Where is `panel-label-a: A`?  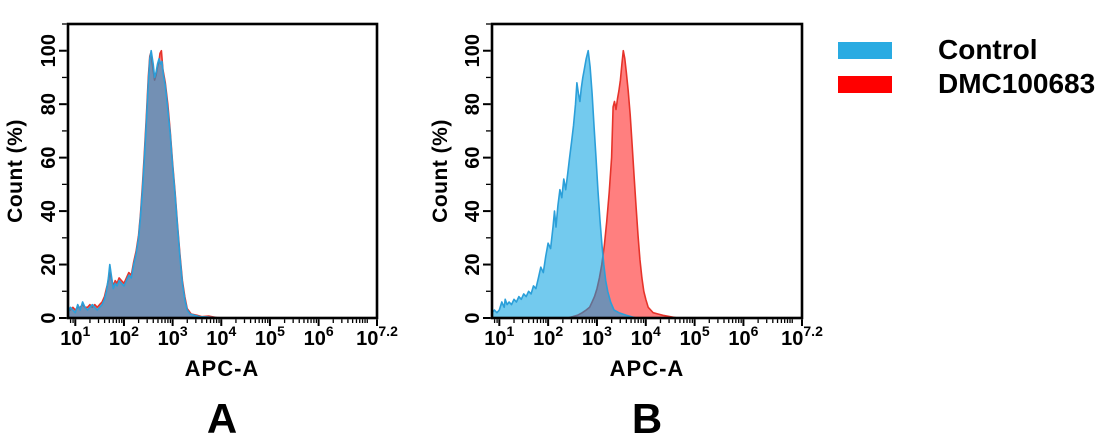 panel-label-a: A is located at coordinates (222, 418).